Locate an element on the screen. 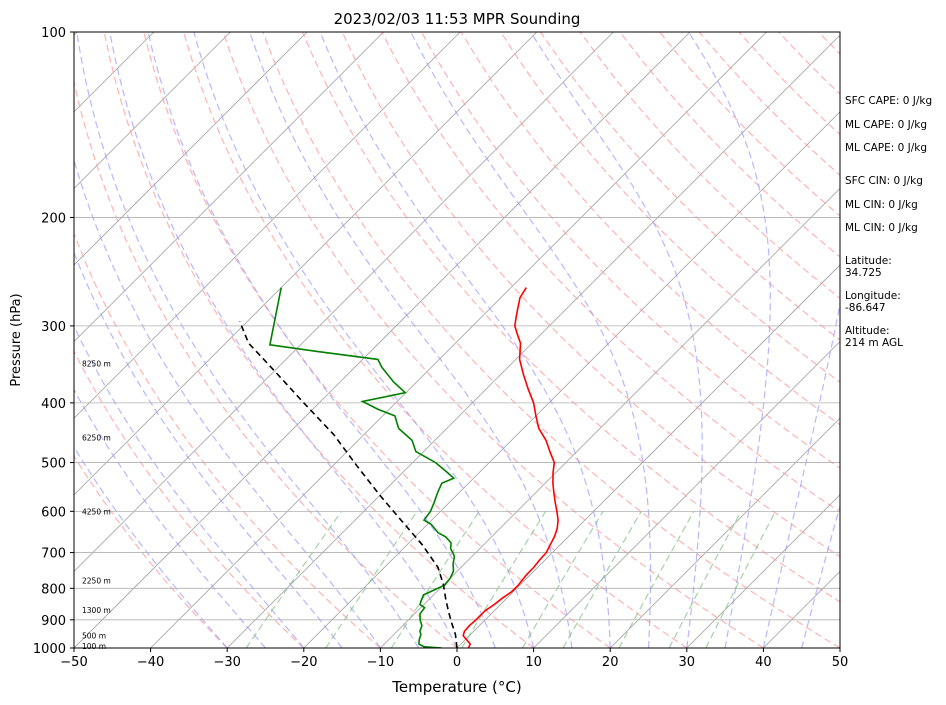  x-axis-ticks: −50 −40 −30 −20 −10 0 10 20 30 40 50 is located at coordinates (454, 659).